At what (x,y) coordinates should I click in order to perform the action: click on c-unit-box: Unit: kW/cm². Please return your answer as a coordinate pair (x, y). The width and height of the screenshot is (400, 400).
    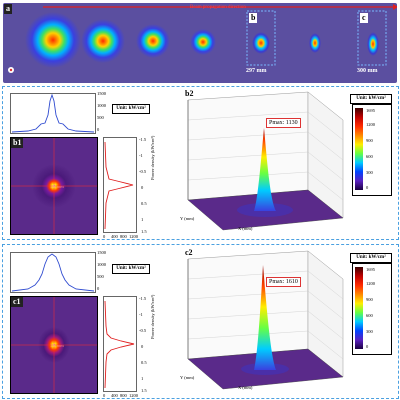
    Looking at the image, I should click on (131, 269).